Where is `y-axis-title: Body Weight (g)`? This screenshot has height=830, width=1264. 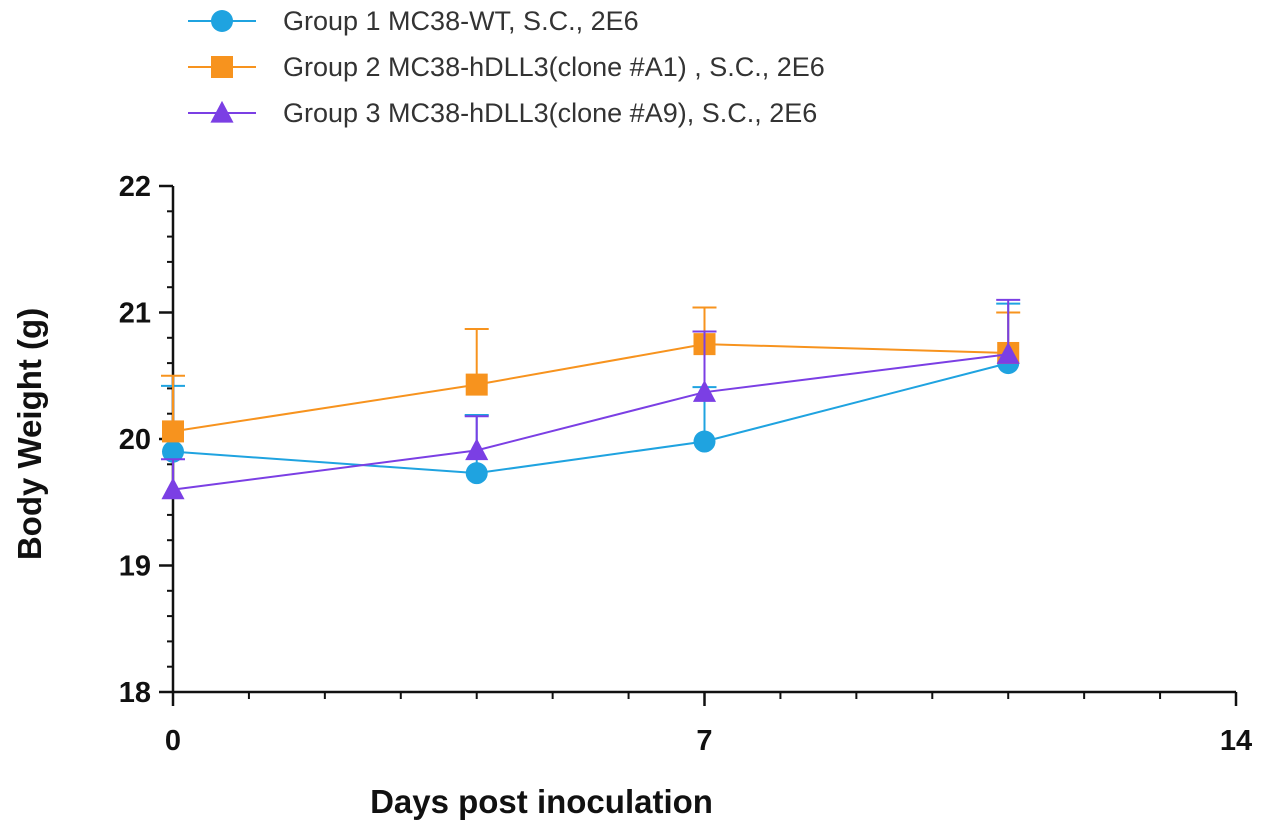 y-axis-title: Body Weight (g) is located at coordinates (29, 434).